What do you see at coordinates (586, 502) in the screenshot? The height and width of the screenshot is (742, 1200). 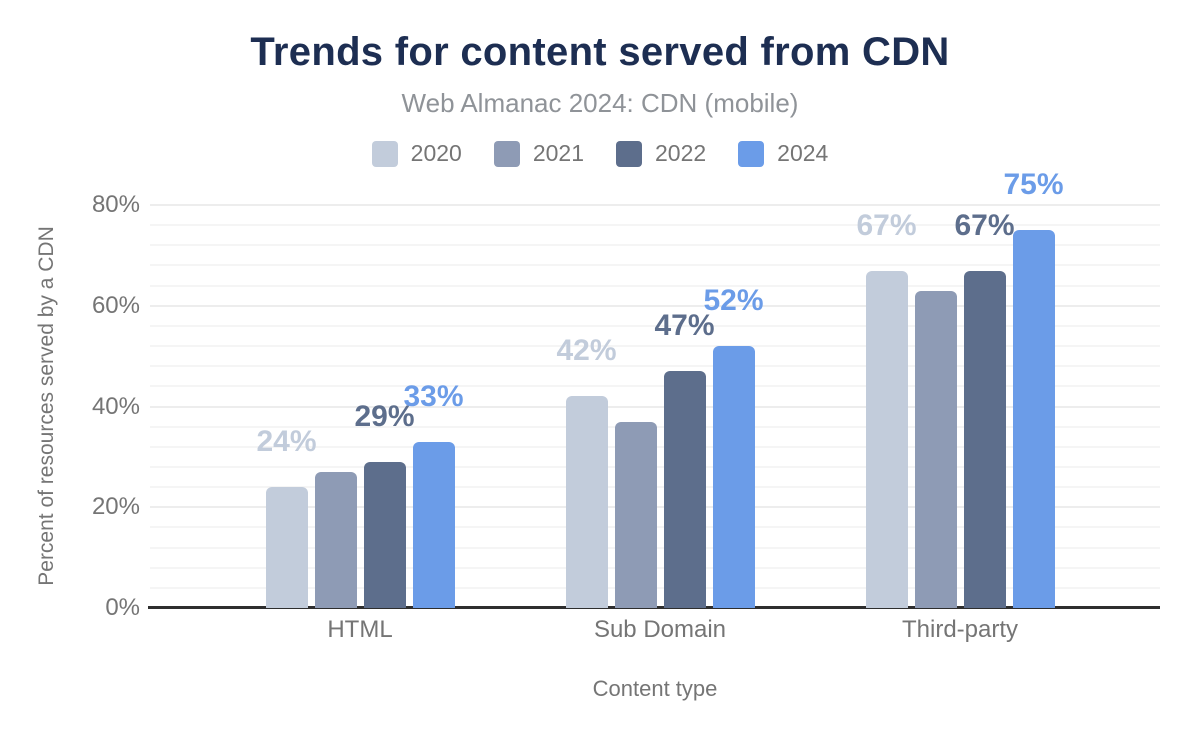 I see `bar-2020-sub-domain` at bounding box center [586, 502].